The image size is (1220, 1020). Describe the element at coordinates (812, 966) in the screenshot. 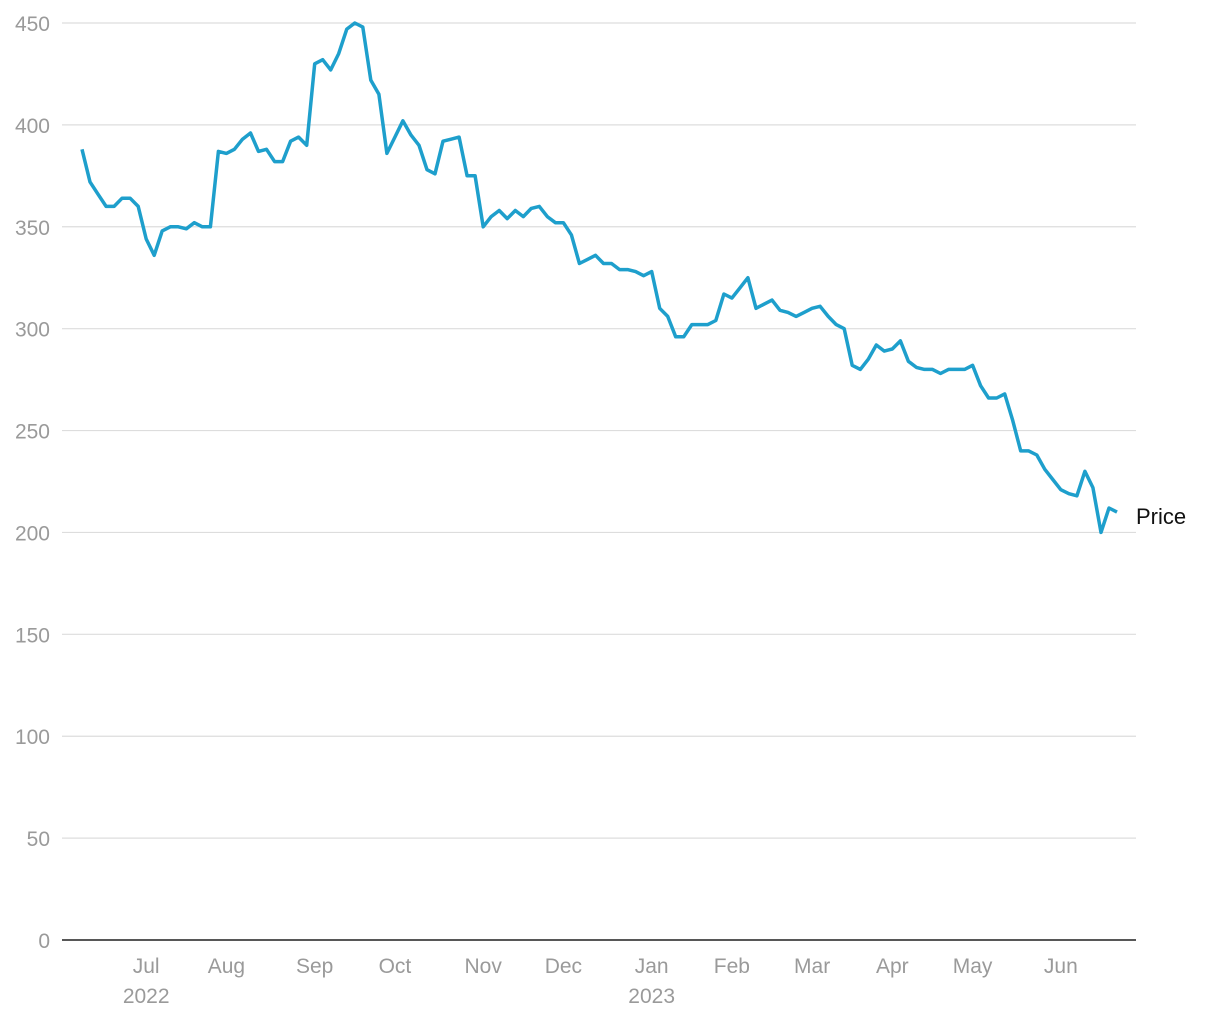

I see `x-tick-label: Mar` at that location.